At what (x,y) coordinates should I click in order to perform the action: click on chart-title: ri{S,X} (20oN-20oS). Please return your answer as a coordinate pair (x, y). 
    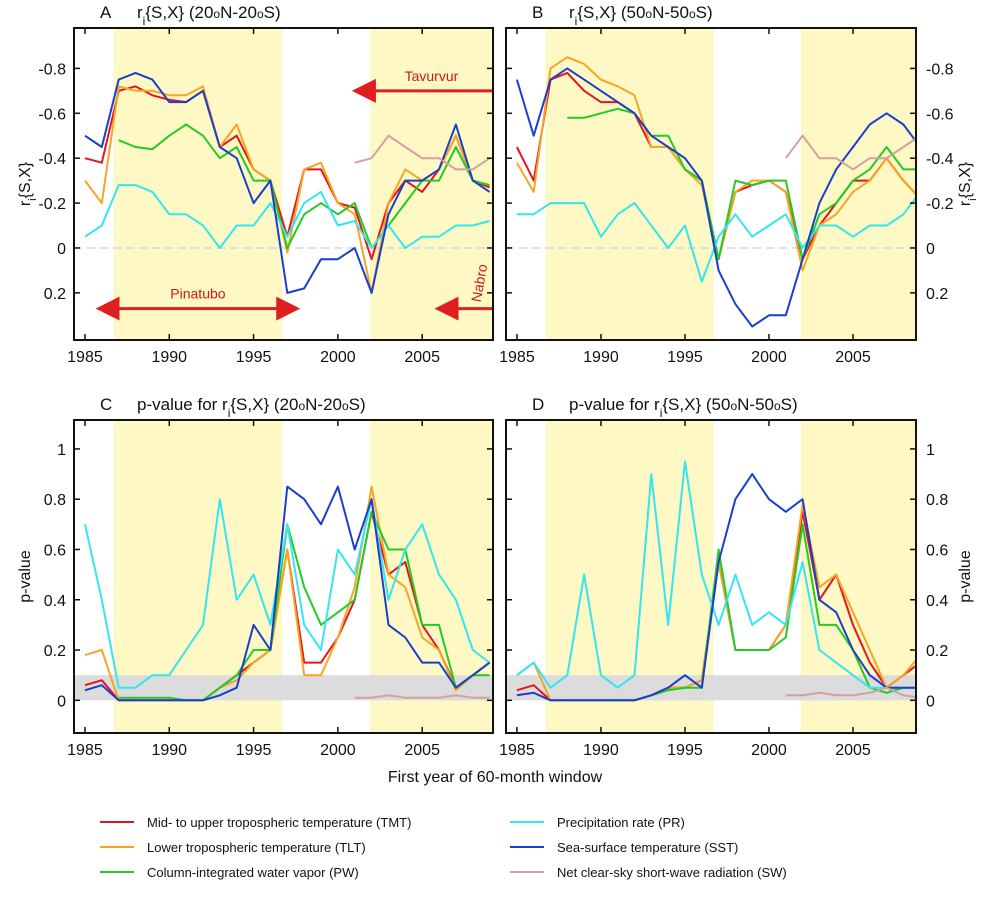
    Looking at the image, I should click on (209, 15).